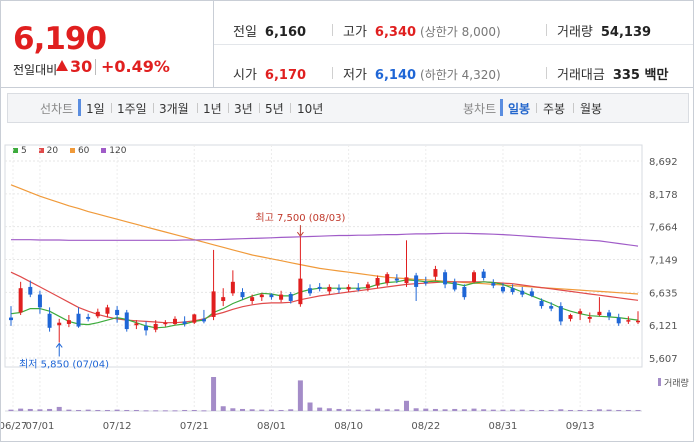 This screenshot has height=443, width=694. I want to click on stat-label: 고가, so click(355, 32).